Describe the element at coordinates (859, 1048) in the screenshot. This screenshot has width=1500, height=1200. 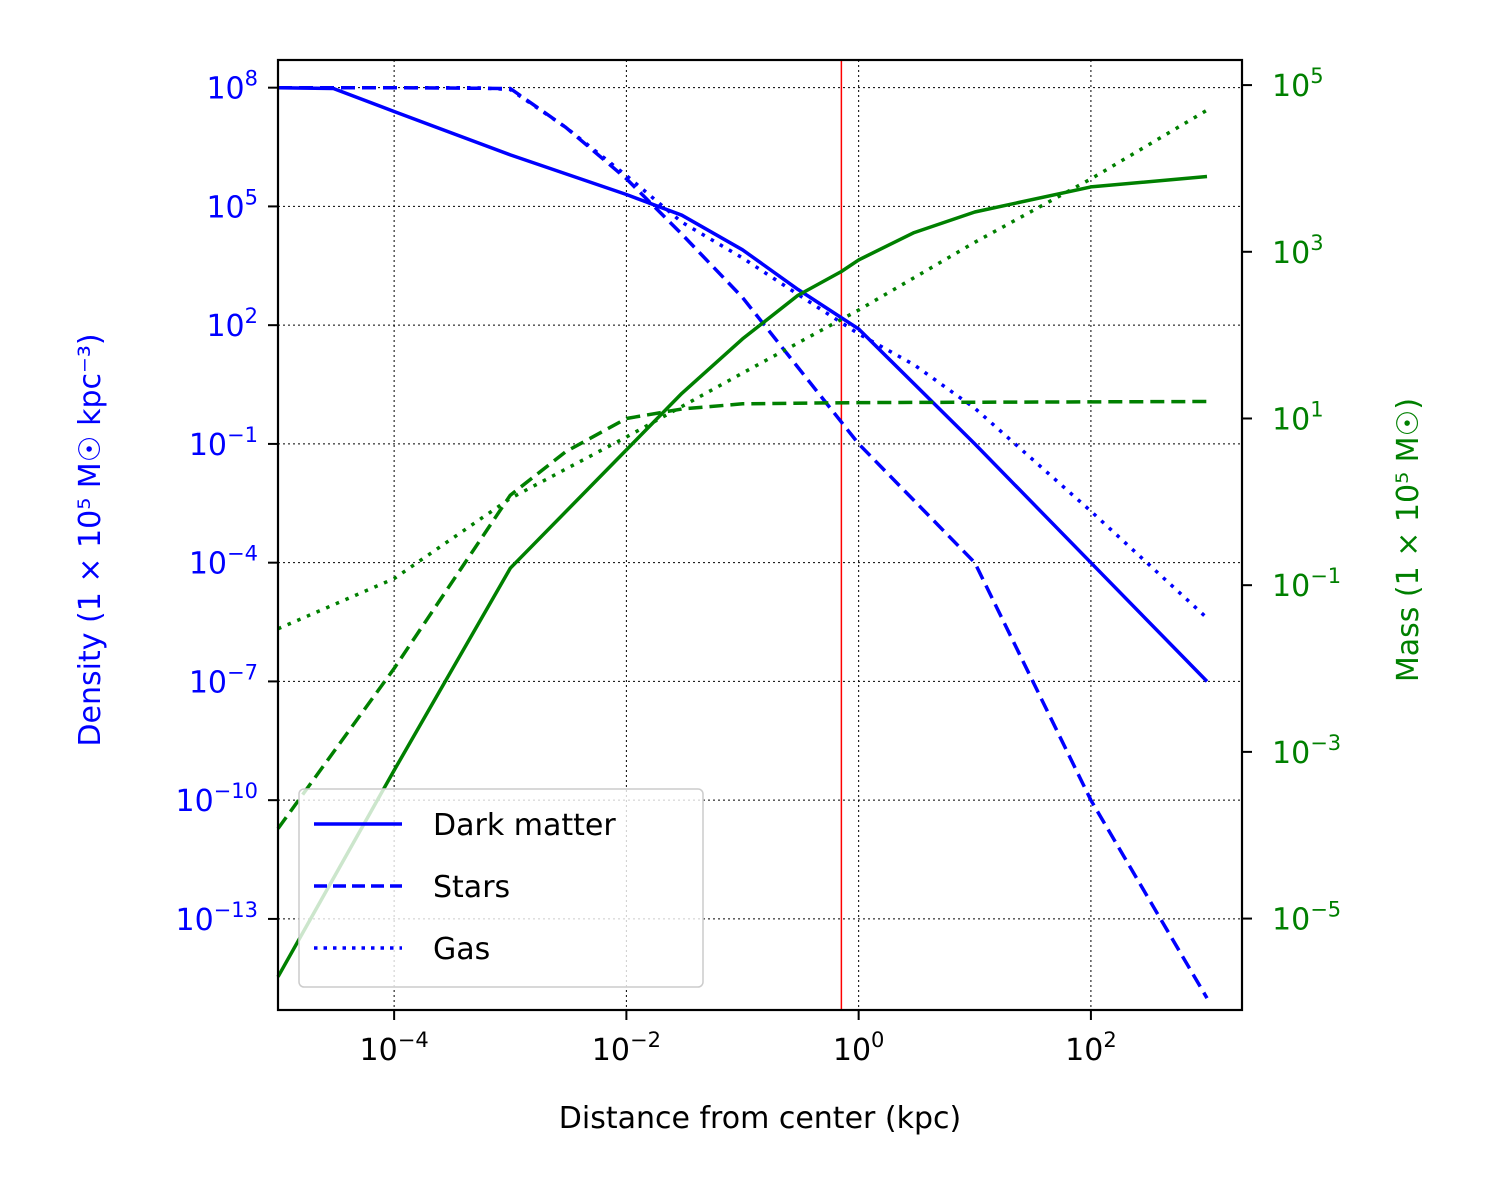
I see `x-tick-label-2: 10⁰` at that location.